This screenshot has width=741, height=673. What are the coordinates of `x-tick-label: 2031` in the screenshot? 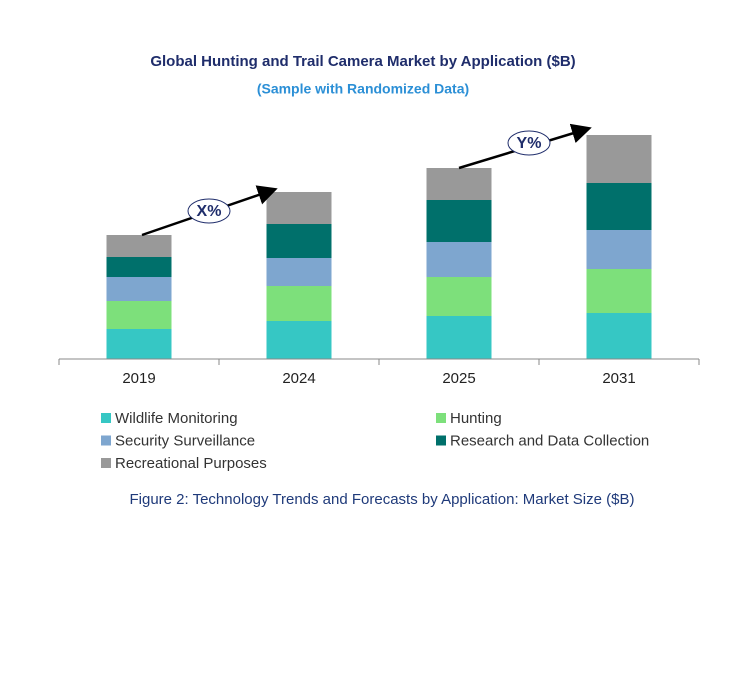 It's located at (618, 378).